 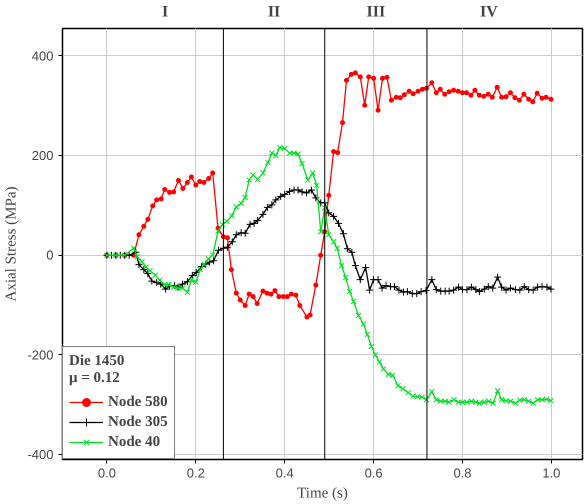 I want to click on legend-label: Node 580, so click(x=138, y=402).